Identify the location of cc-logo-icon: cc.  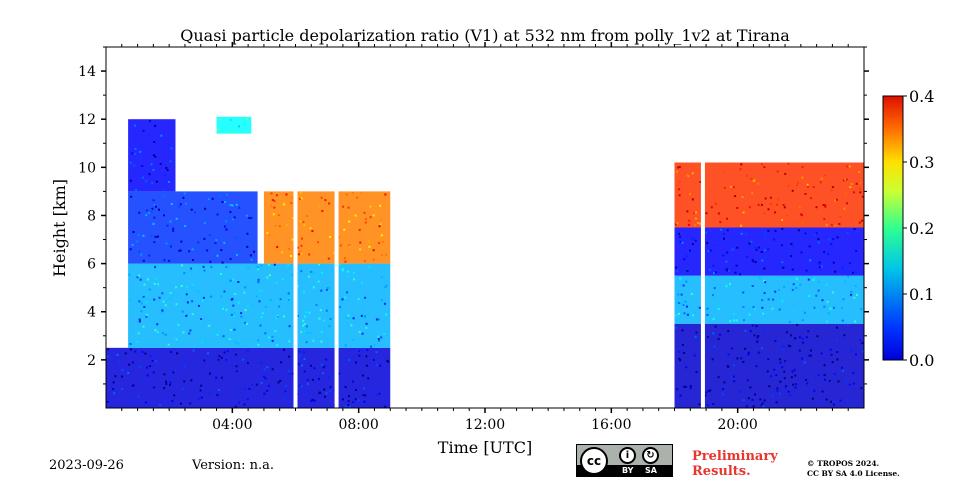
(594, 461).